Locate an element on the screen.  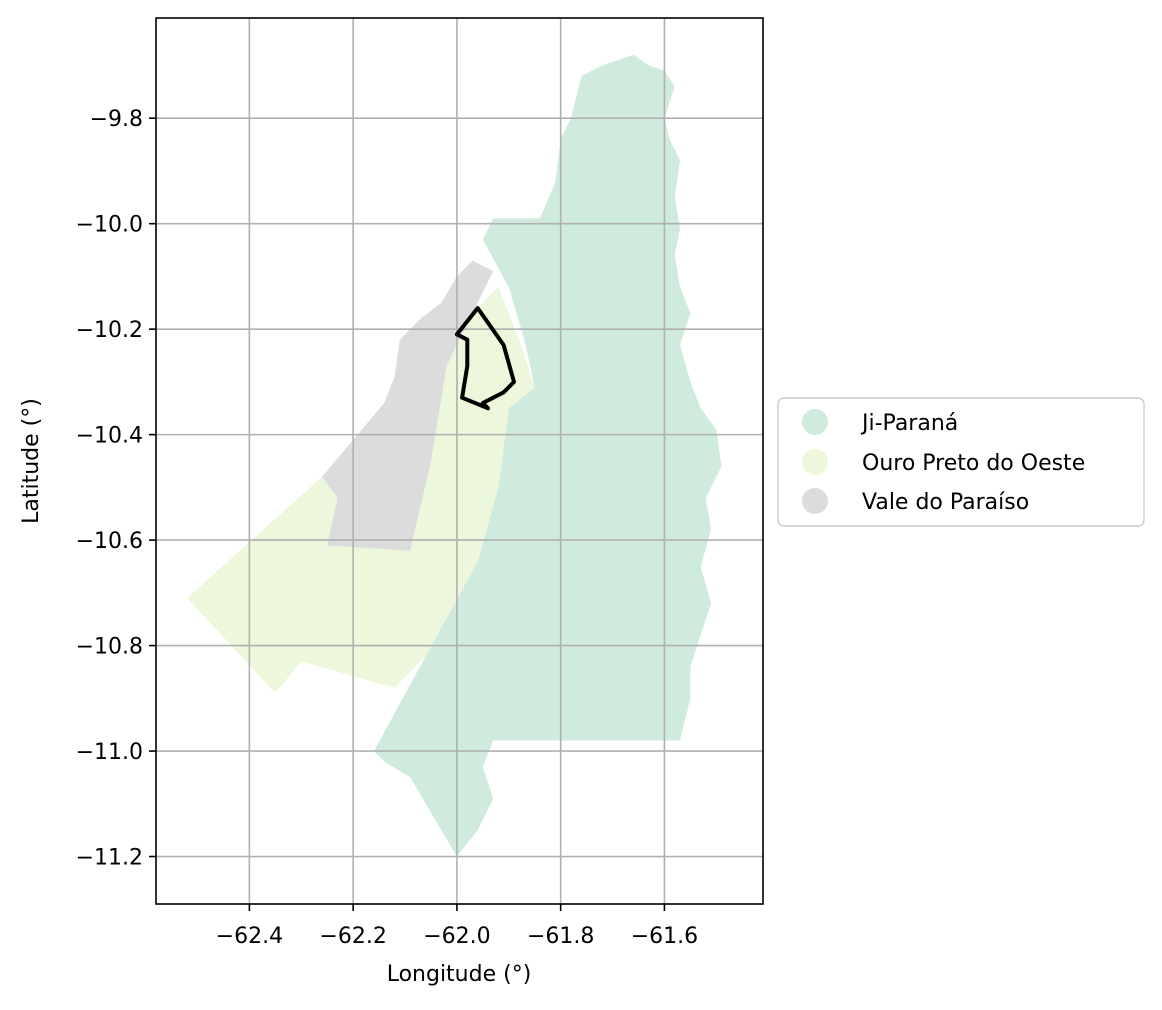
x-axis-label: Longitude (°) is located at coordinates (459, 974).